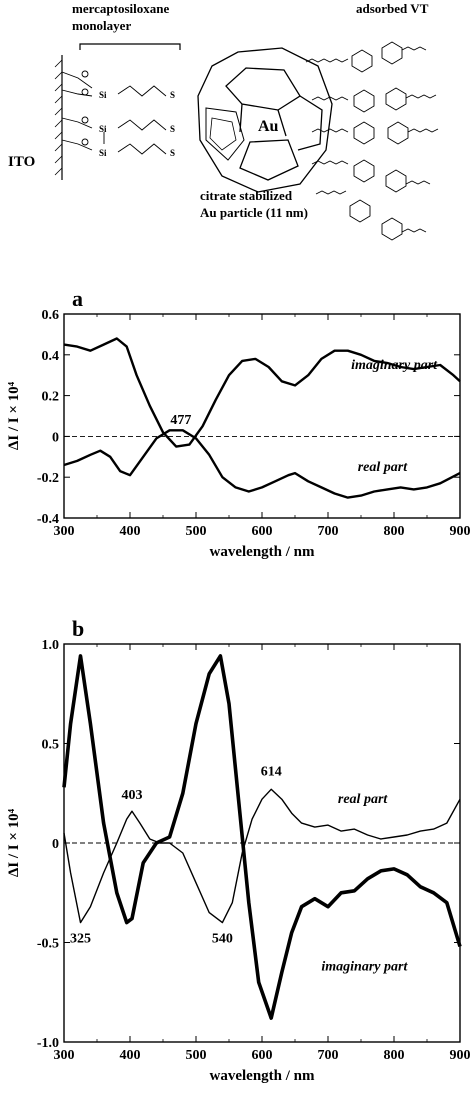  Describe the element at coordinates (131, 795) in the screenshot. I see `peak-annotation: 403` at that location.